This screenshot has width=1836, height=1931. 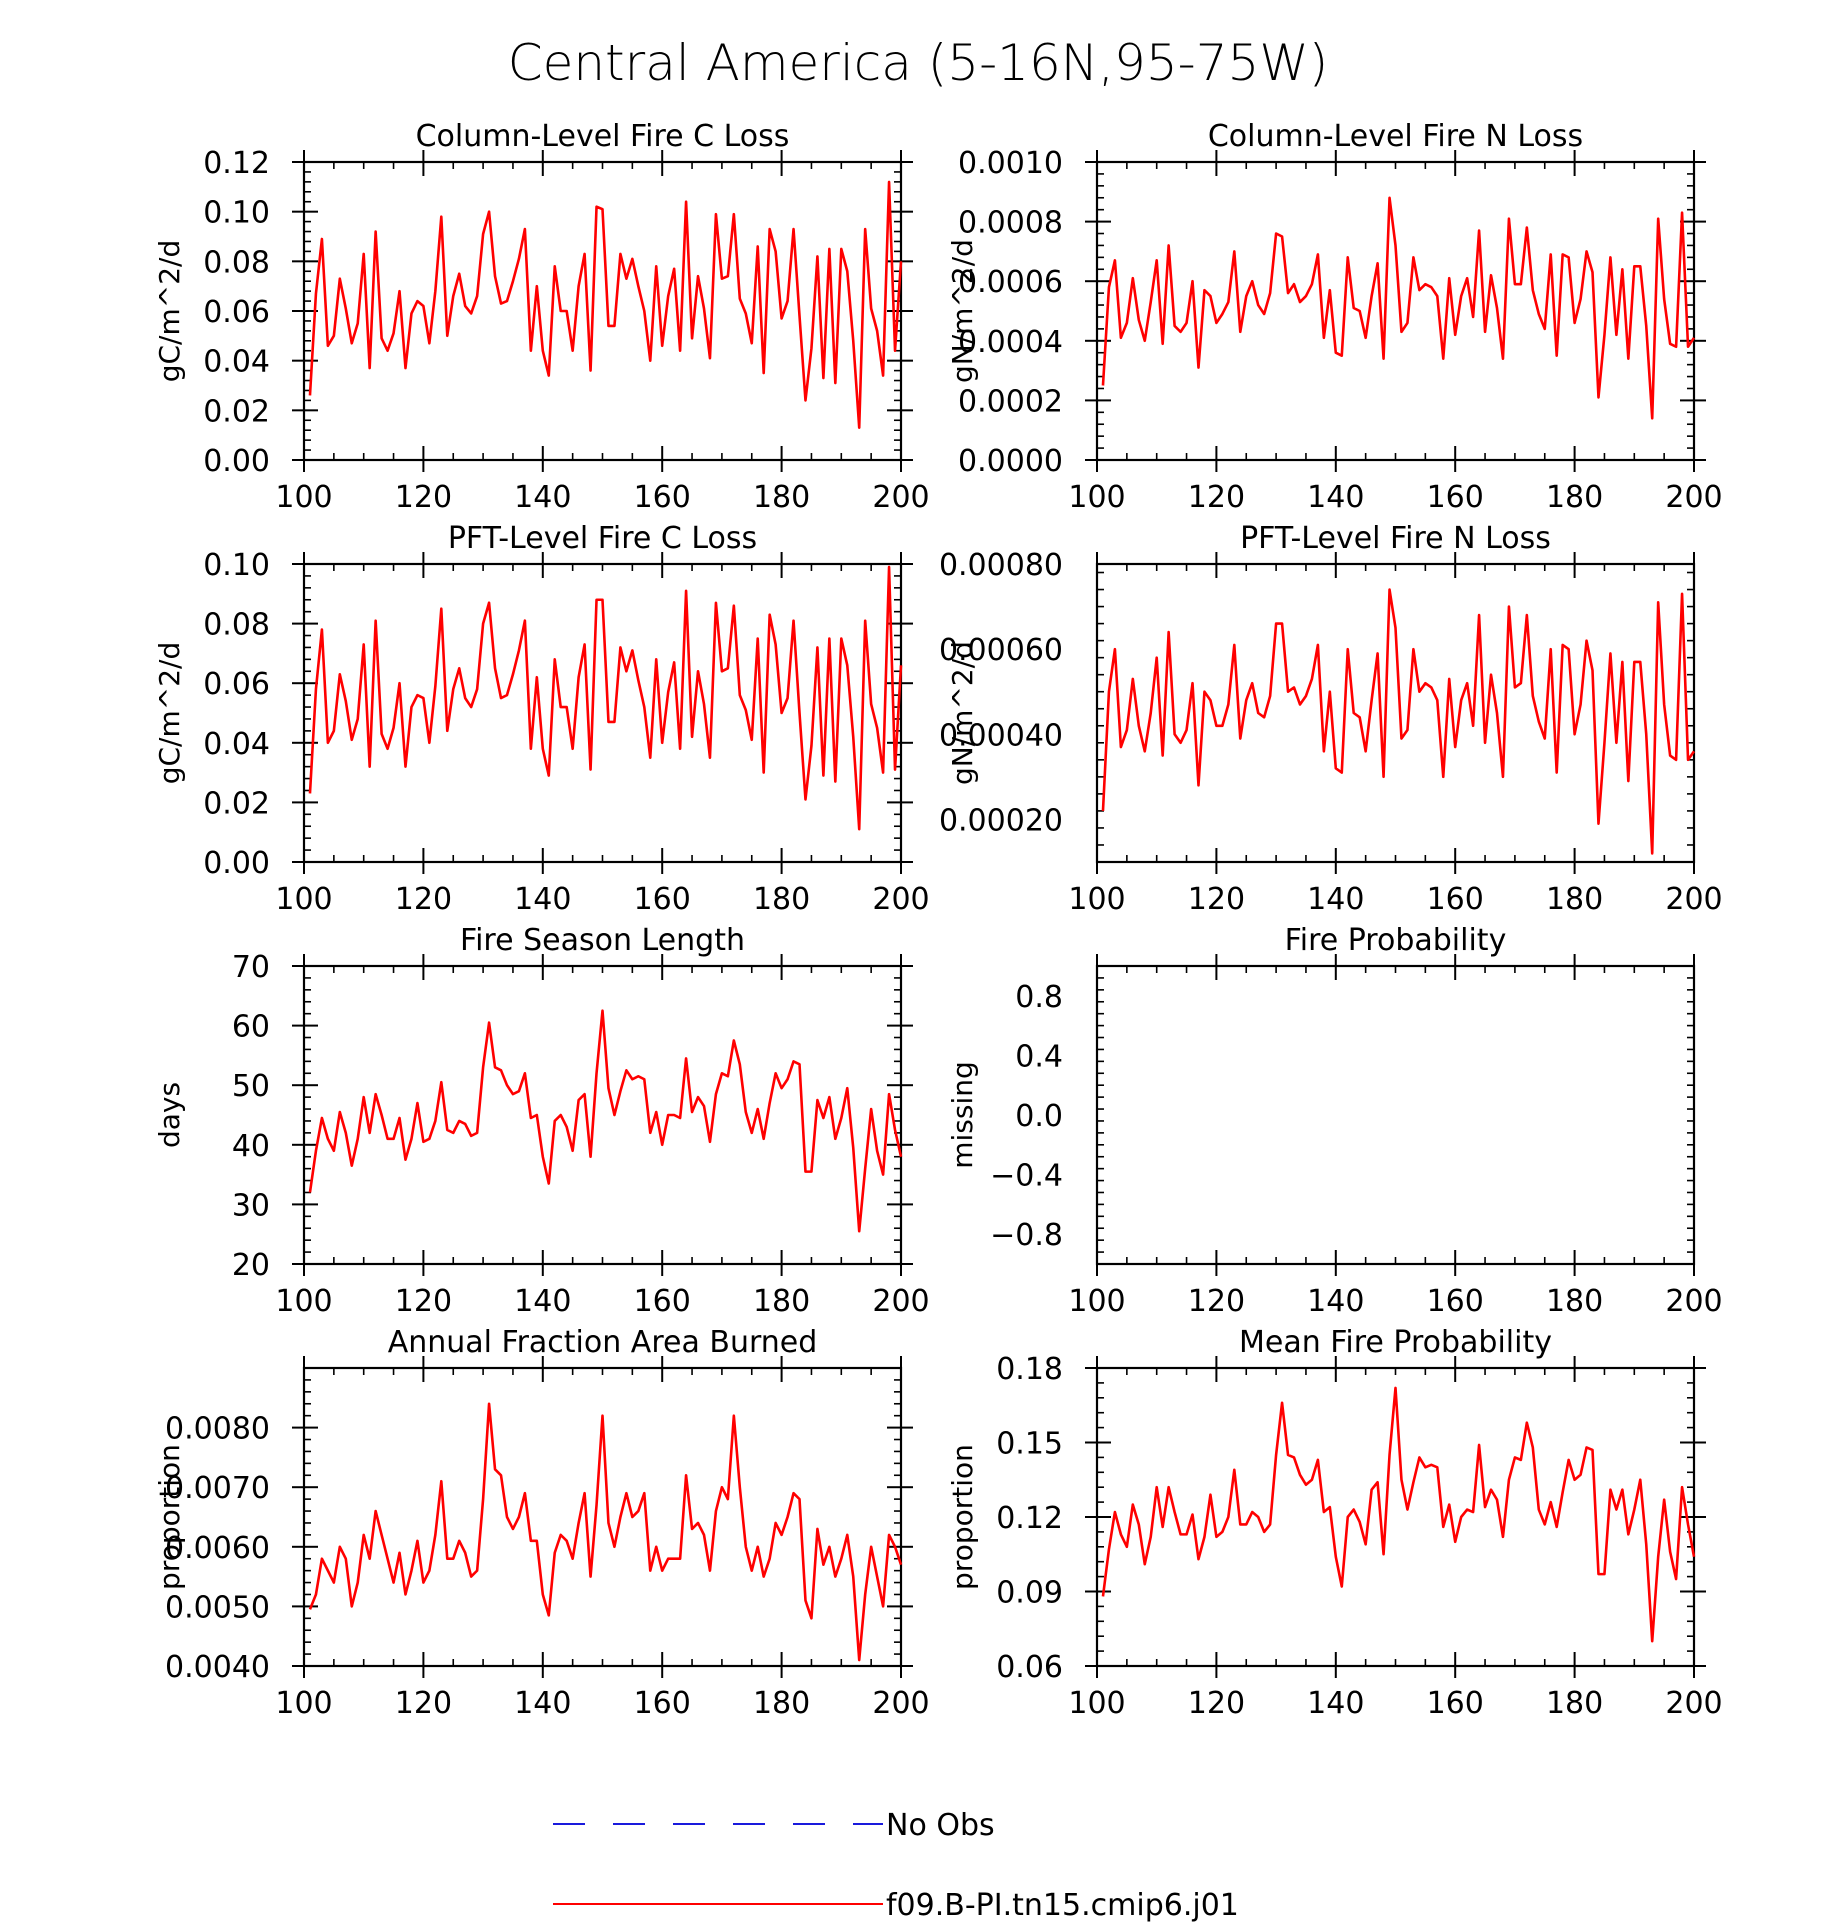 I want to click on y-axis-label: gC/m^2/d, so click(x=169, y=713).